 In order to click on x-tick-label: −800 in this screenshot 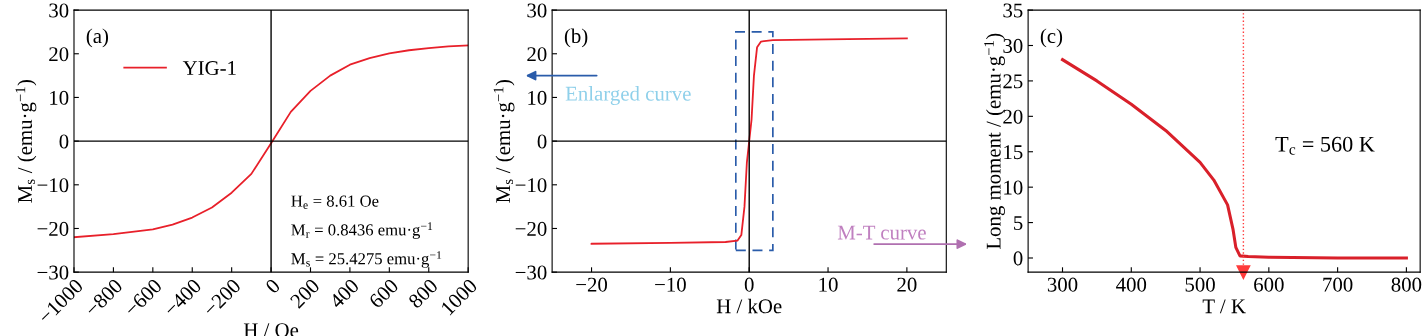, I will do `click(104, 298)`.